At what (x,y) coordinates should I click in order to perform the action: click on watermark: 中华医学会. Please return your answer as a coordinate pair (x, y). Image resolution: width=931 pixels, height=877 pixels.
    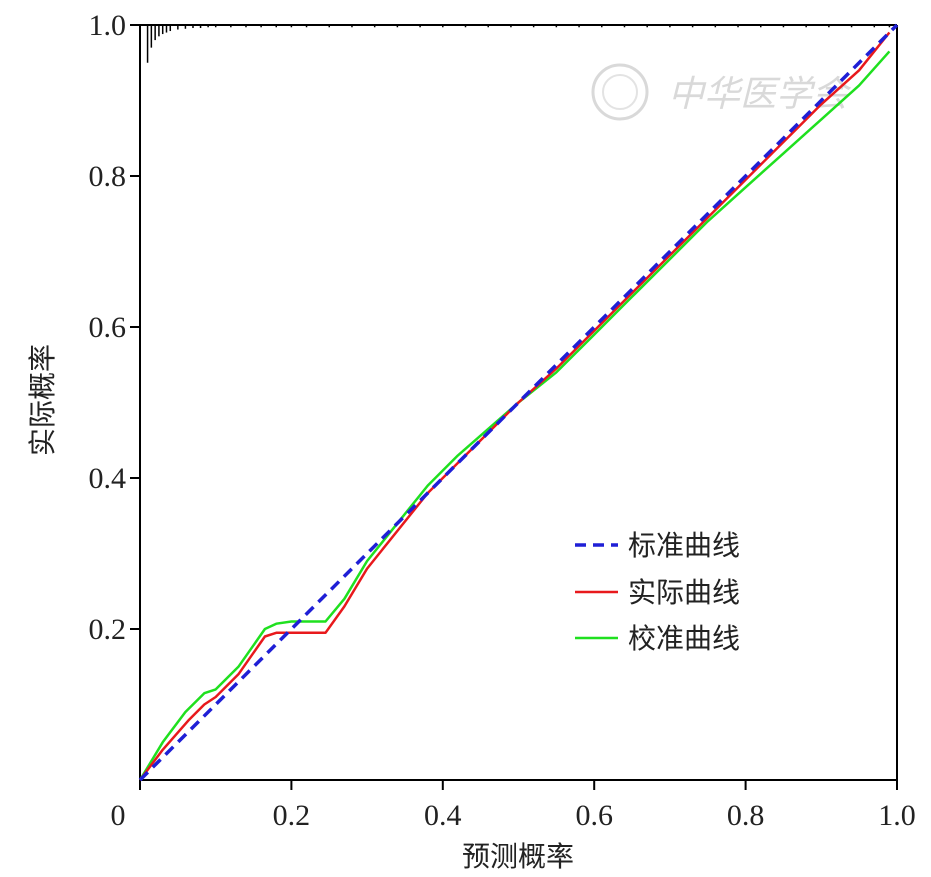
    Looking at the image, I should click on (721, 92).